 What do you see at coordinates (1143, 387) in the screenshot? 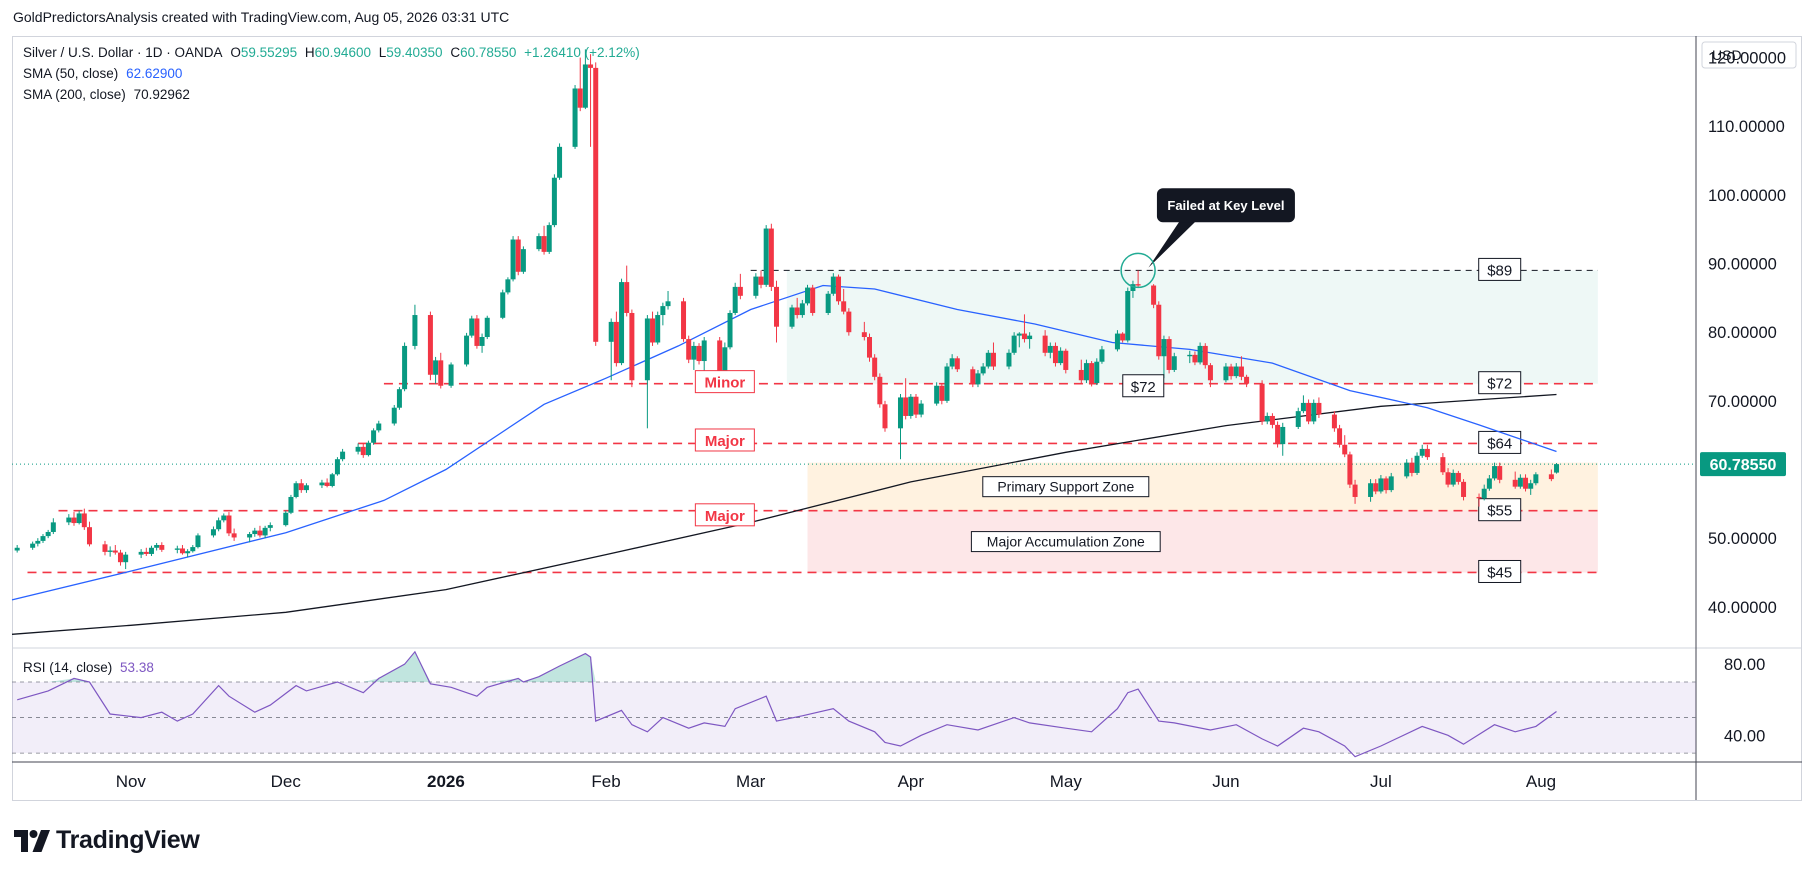
I see `annotation-label: $72` at bounding box center [1143, 387].